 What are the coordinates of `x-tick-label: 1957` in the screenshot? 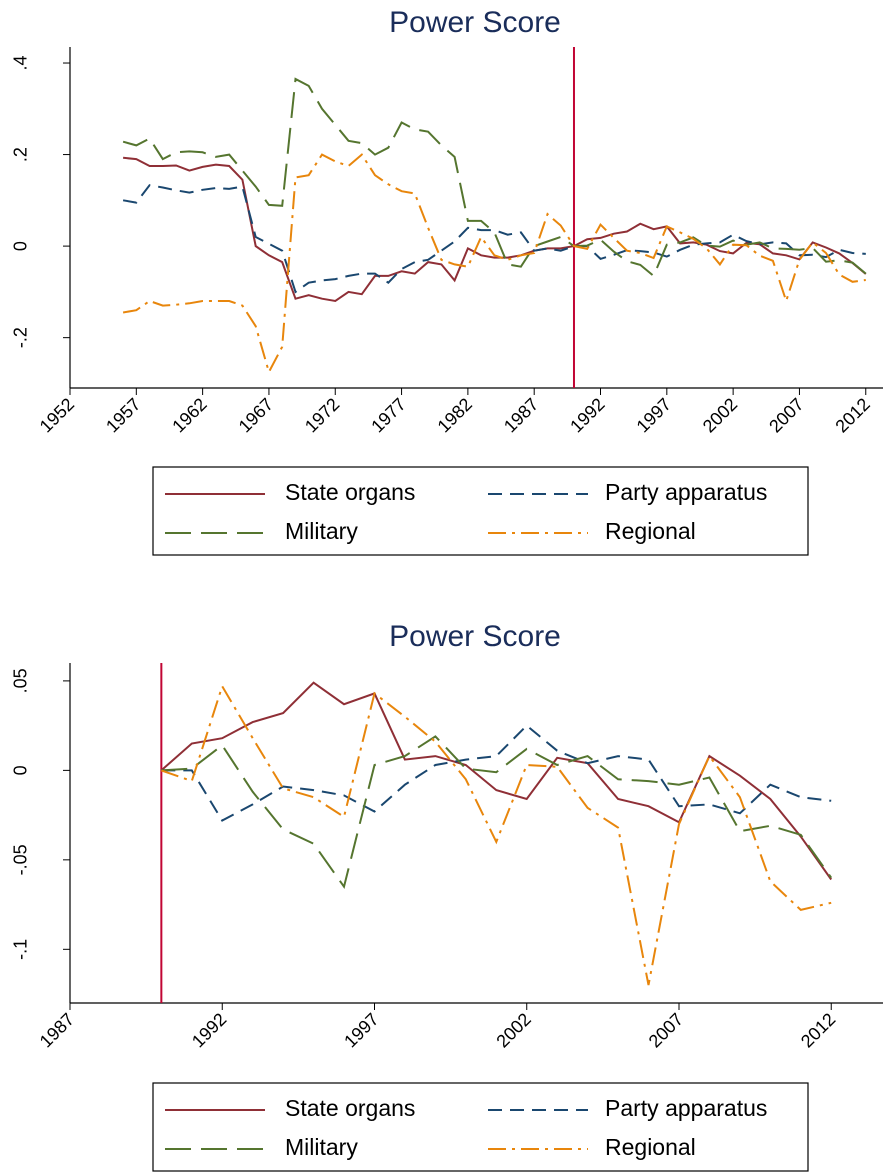 It's located at (123, 415).